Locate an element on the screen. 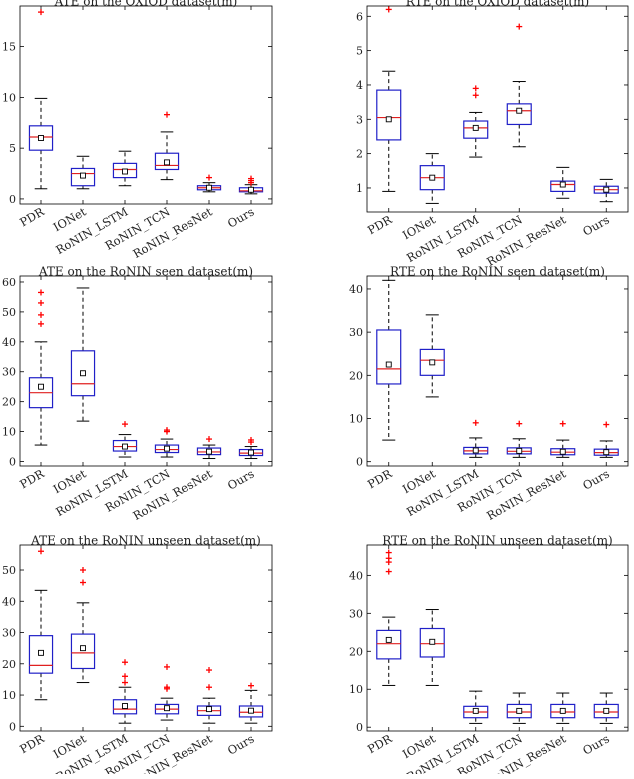 The width and height of the screenshot is (634, 779). x-category-label: RoNIN_ResNet is located at coordinates (526, 240).